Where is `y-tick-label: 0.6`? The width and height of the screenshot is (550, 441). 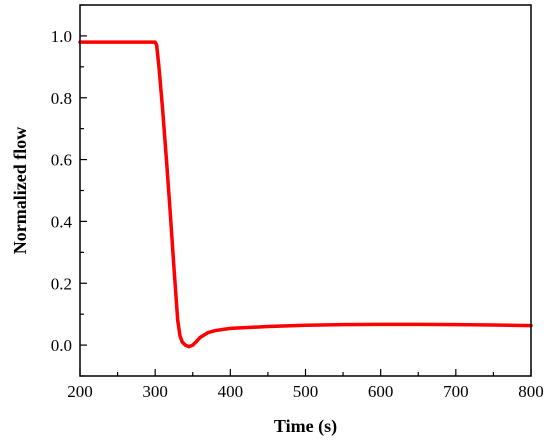 y-tick-label: 0.6 is located at coordinates (61, 160).